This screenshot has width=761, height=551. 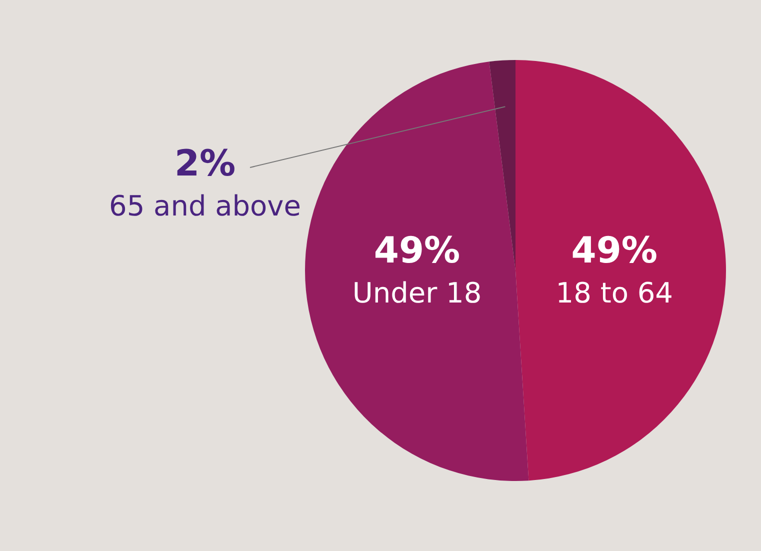 I want to click on slice-label: Under 18, so click(x=417, y=293).